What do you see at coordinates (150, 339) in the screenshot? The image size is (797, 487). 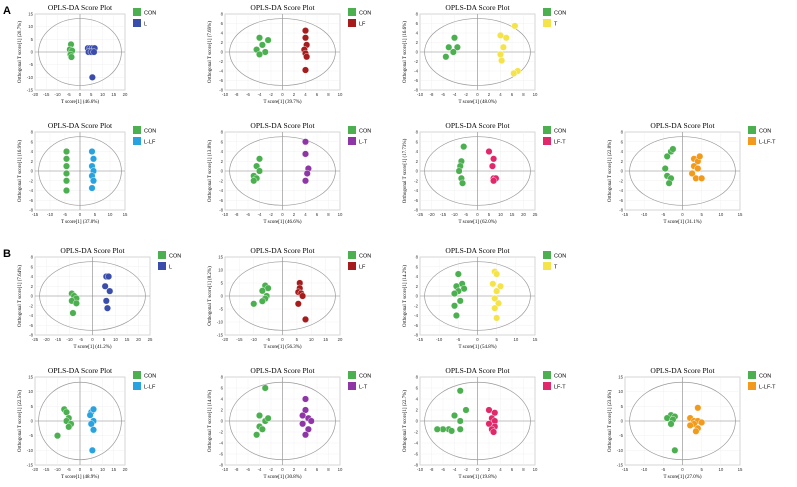 I see `x-tick-label: 25` at bounding box center [150, 339].